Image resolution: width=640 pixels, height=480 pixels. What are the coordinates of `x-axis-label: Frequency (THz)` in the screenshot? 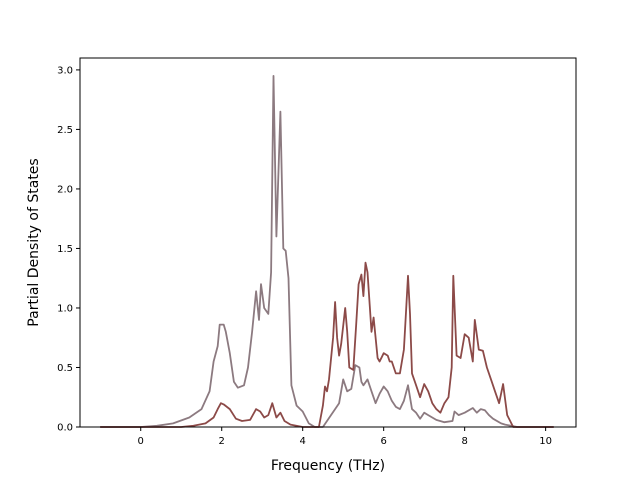 It's located at (328, 466).